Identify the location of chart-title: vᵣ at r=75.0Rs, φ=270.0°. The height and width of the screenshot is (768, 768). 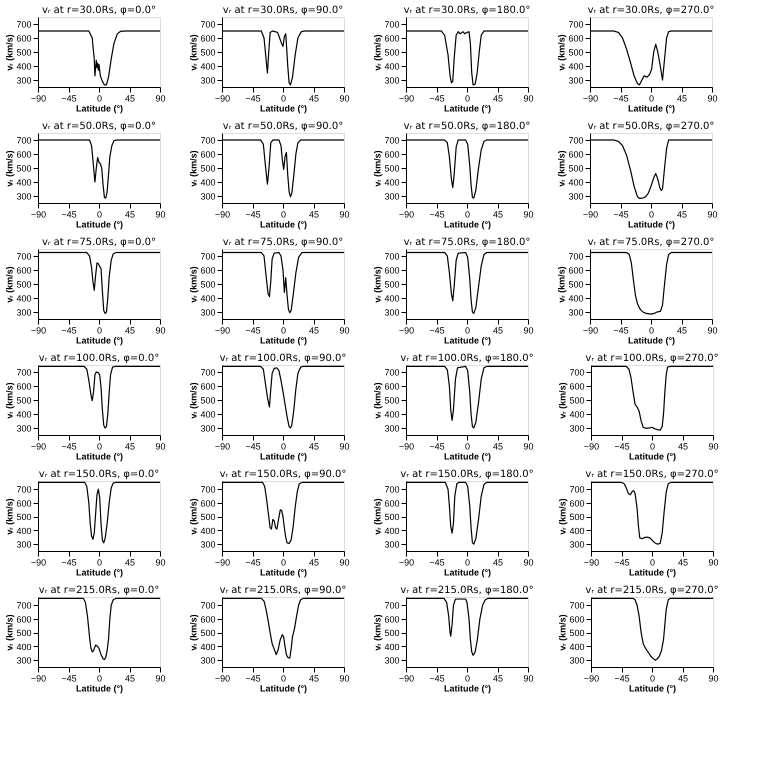
(651, 242).